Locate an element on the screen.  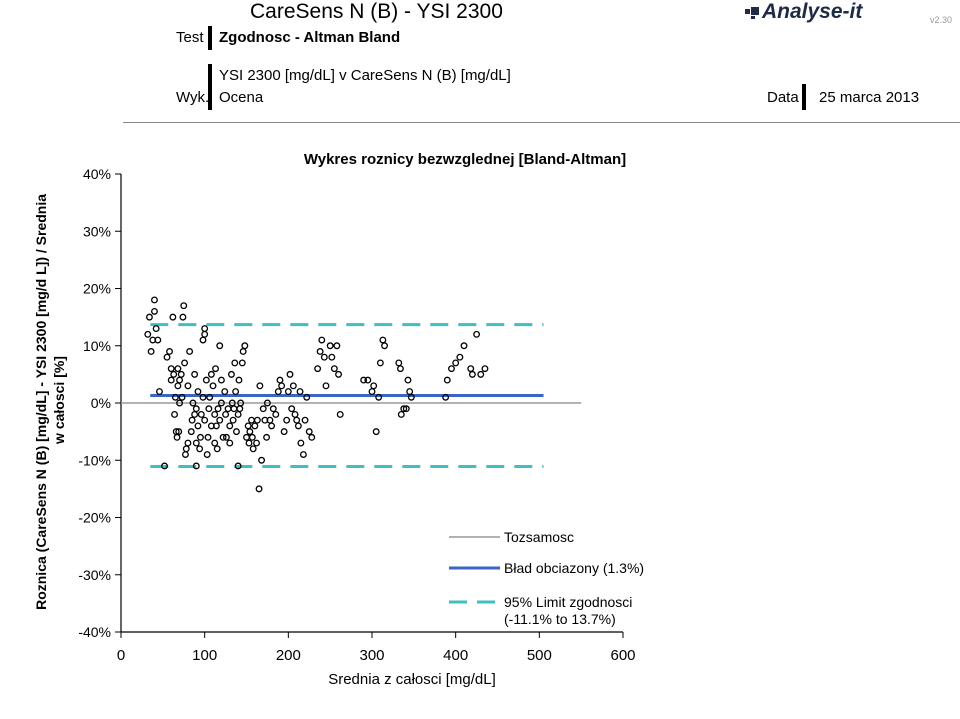
y-tick-label: 0% is located at coordinates (101, 403).